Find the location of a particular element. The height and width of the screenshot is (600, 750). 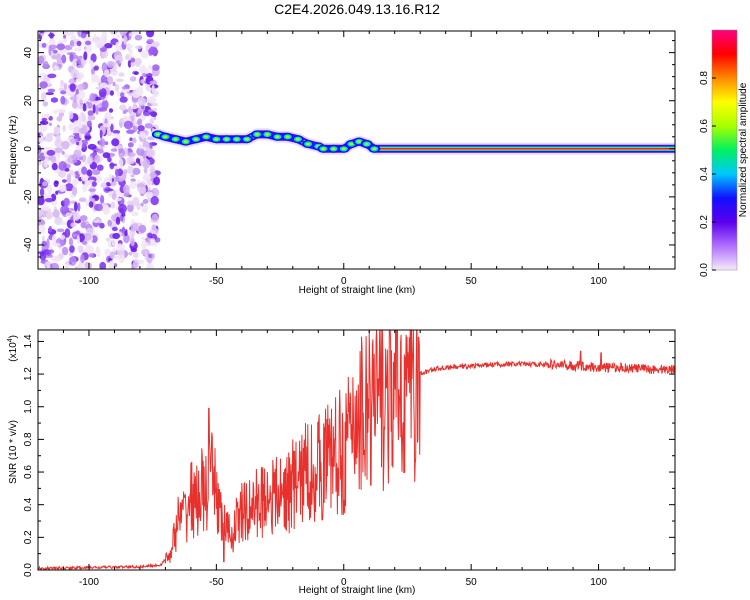

spectrogram-x-tick-label: -100 is located at coordinates (89, 281).